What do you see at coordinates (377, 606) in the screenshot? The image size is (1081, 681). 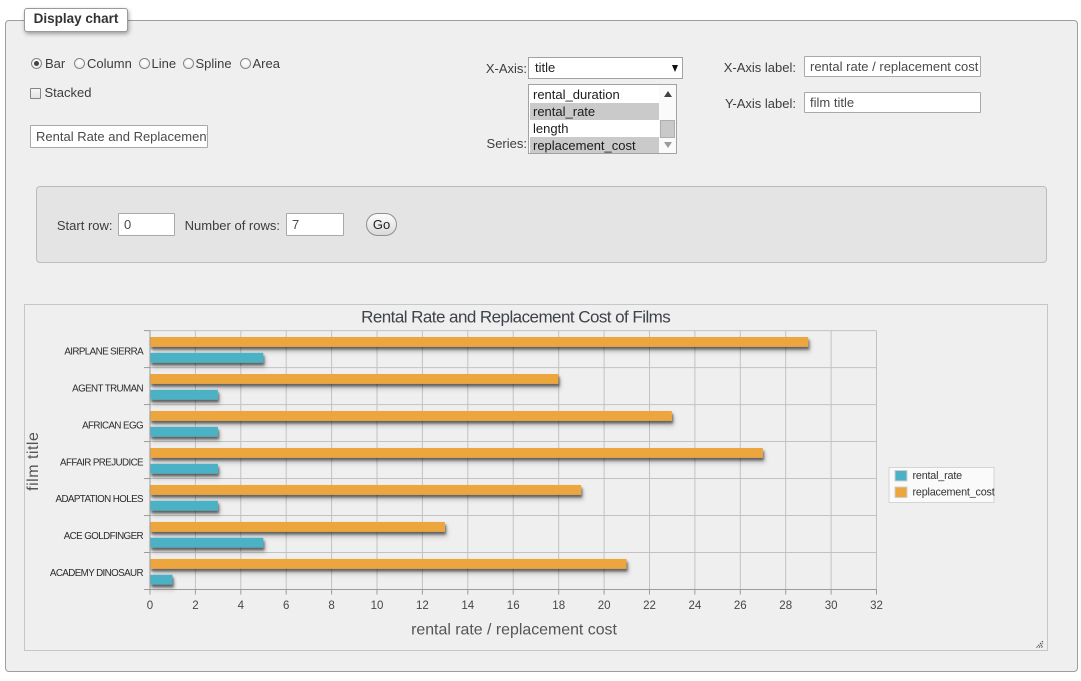 I see `svg-text: 10` at bounding box center [377, 606].